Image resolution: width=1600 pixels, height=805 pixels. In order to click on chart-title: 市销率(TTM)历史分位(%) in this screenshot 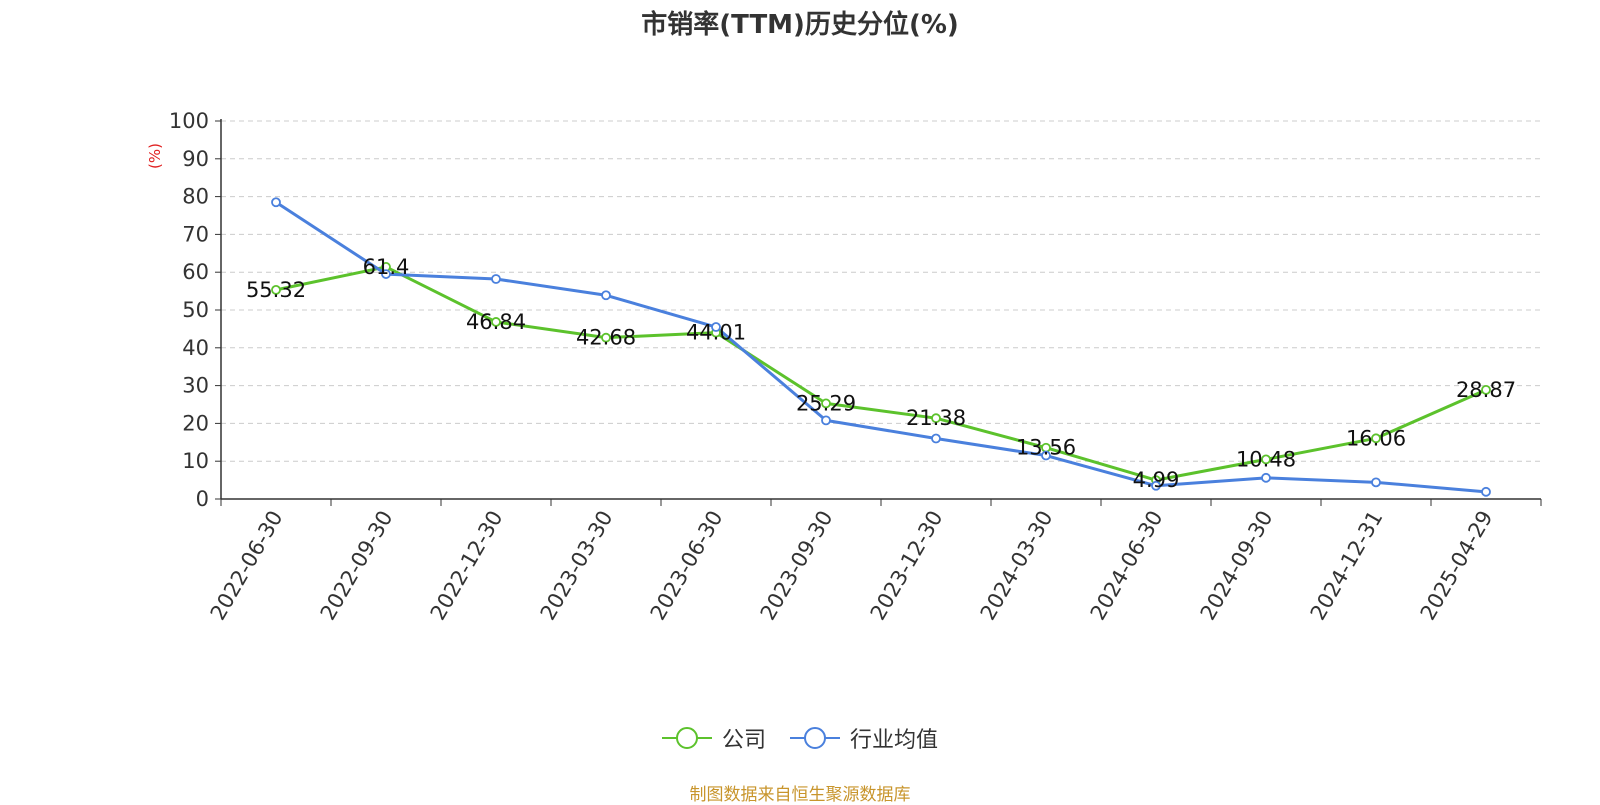, I will do `click(800, 25)`.